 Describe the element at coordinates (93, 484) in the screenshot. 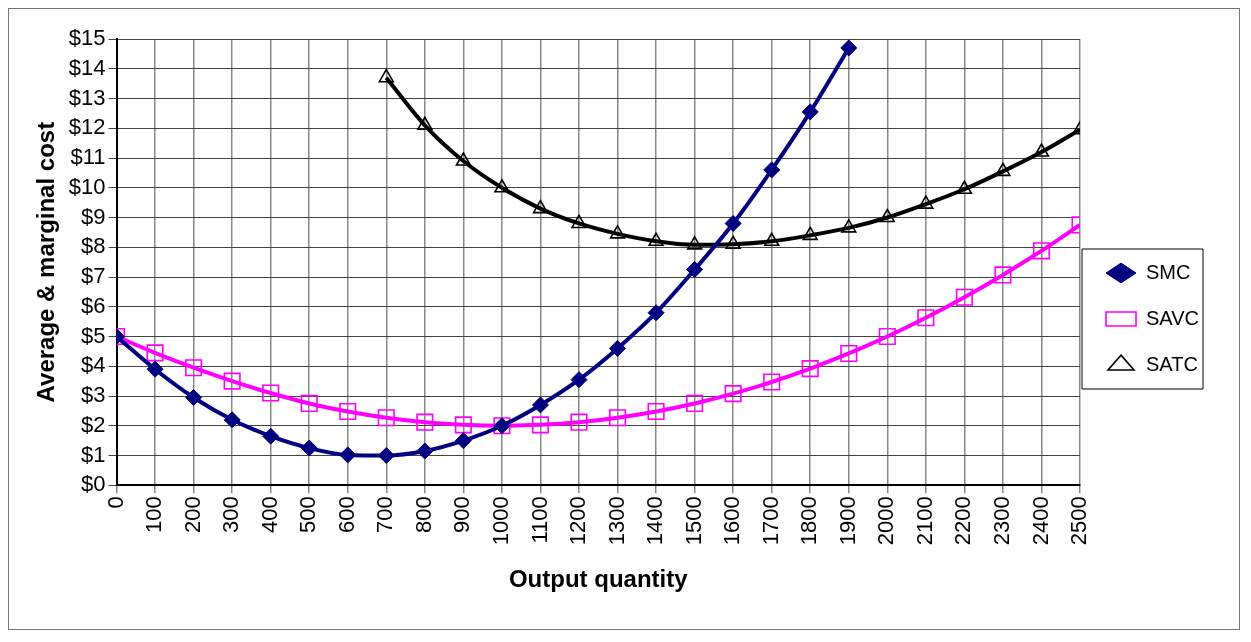

I see `y-tick-label: $0` at that location.